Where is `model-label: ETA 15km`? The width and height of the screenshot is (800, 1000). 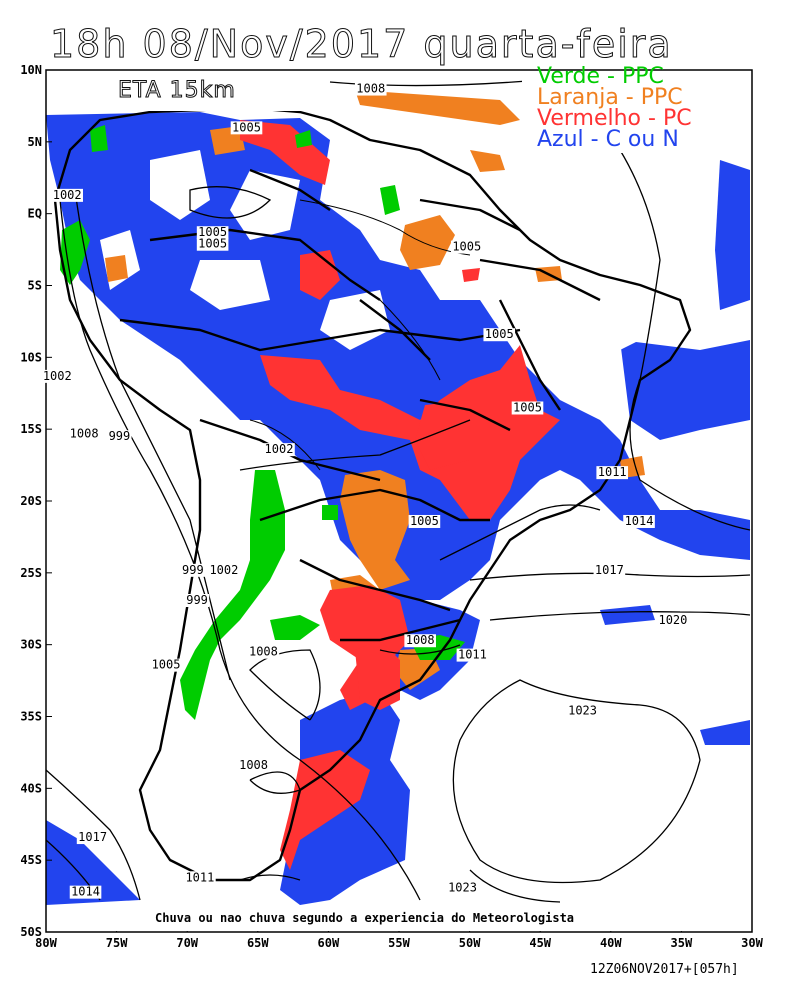
model-label: ETA 15km is located at coordinates (177, 91).